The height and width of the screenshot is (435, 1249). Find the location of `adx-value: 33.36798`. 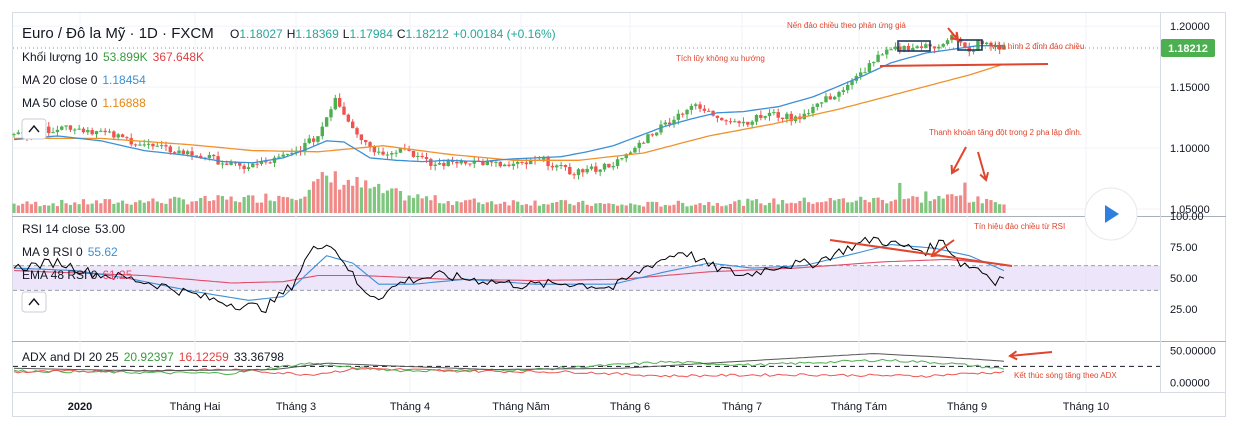

adx-value: 33.36798 is located at coordinates (259, 357).